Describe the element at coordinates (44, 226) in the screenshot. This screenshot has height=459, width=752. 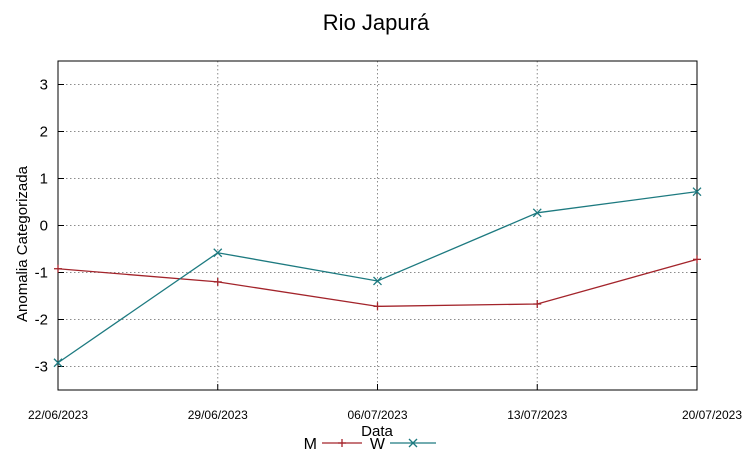
I see `y-tick-label: 0` at that location.